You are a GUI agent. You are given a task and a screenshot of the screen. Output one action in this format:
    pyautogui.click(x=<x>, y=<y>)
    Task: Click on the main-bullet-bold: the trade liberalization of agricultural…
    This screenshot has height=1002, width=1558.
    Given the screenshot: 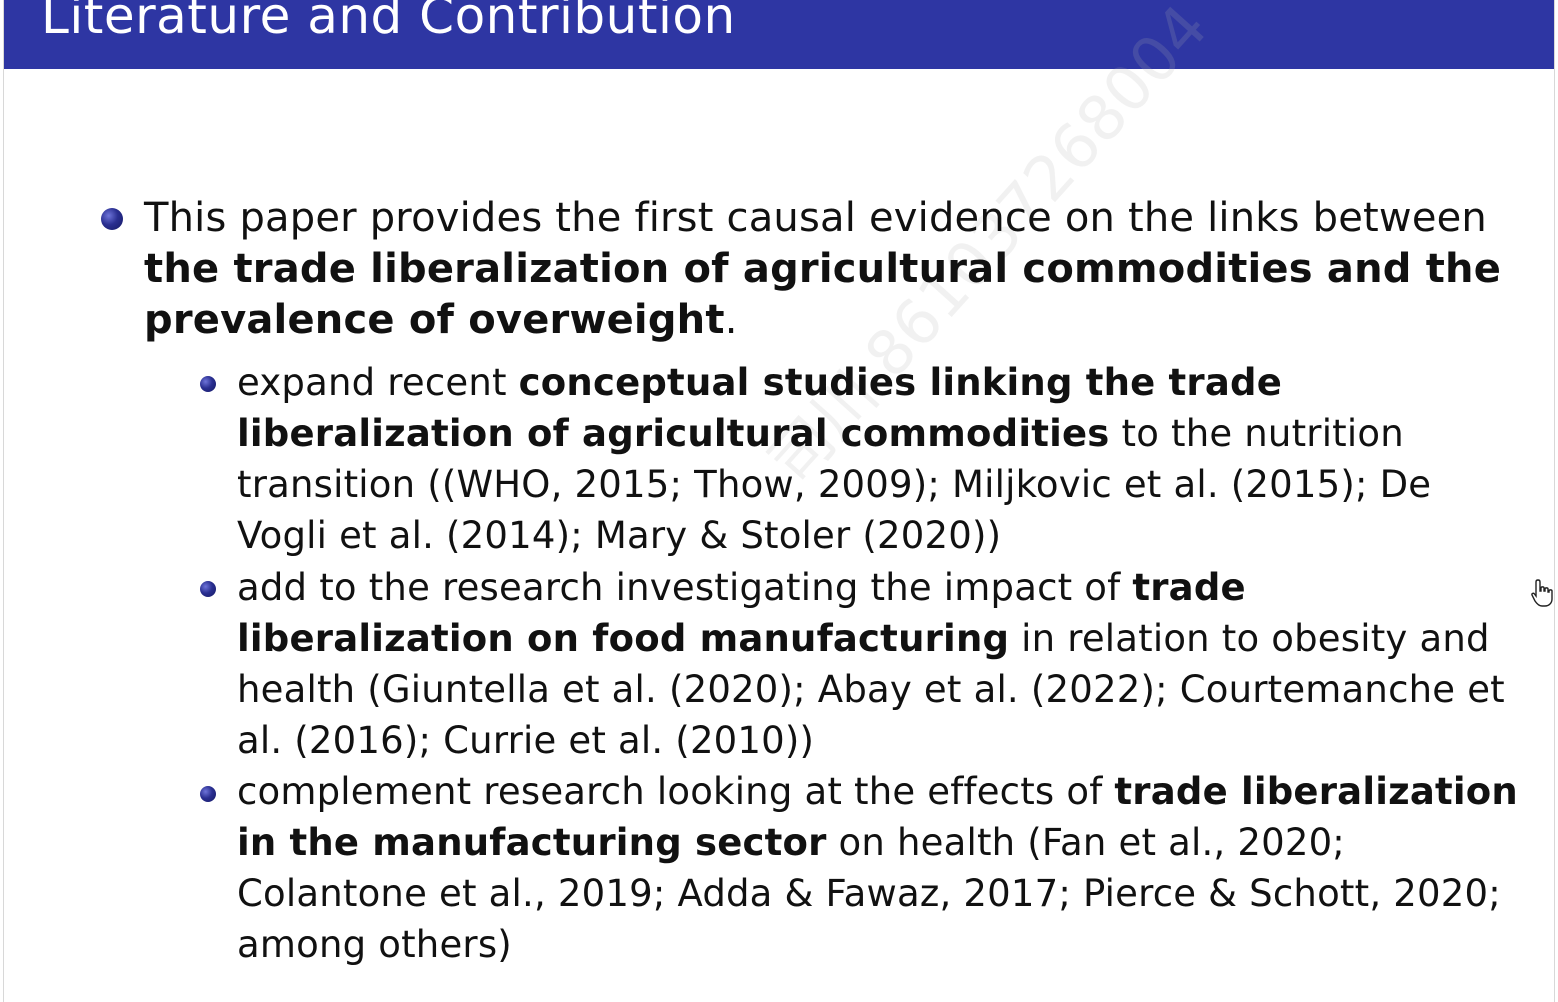 What is the action you would take?
    pyautogui.click(x=823, y=294)
    